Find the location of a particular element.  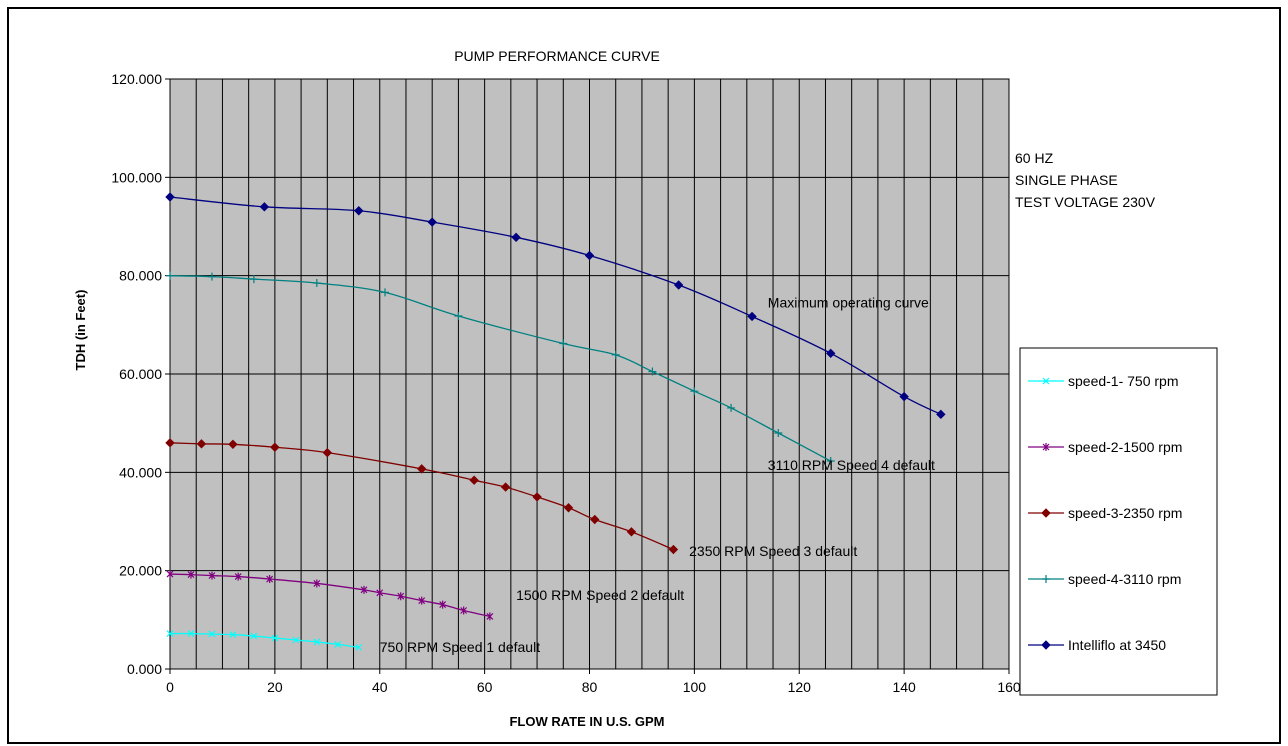

legend-entry: speed-3-2350 rpm is located at coordinates (1105, 513).